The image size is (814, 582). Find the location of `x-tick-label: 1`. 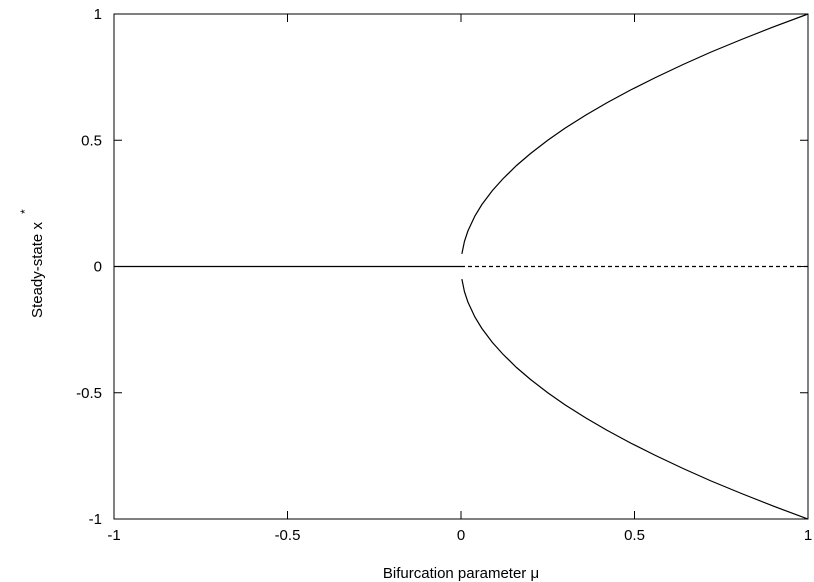

x-tick-label: 1 is located at coordinates (808, 535).